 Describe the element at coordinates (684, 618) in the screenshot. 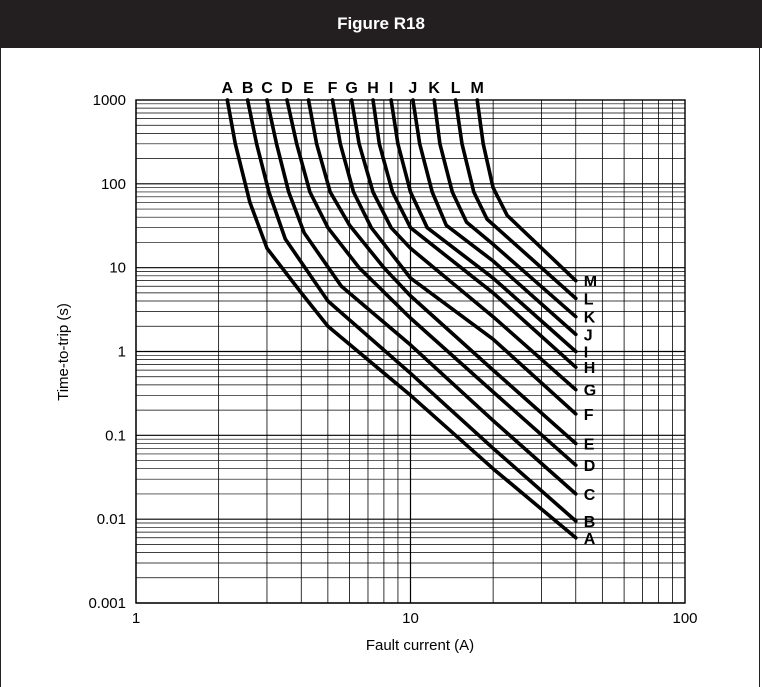

I see `x-tick-label: 100` at that location.